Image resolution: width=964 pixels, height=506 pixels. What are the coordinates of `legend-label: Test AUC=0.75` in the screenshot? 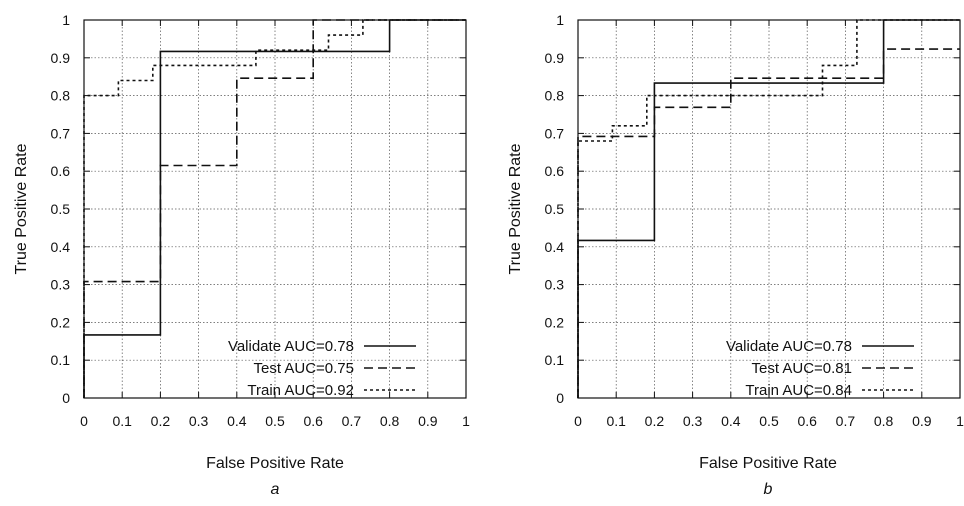 It's located at (304, 368).